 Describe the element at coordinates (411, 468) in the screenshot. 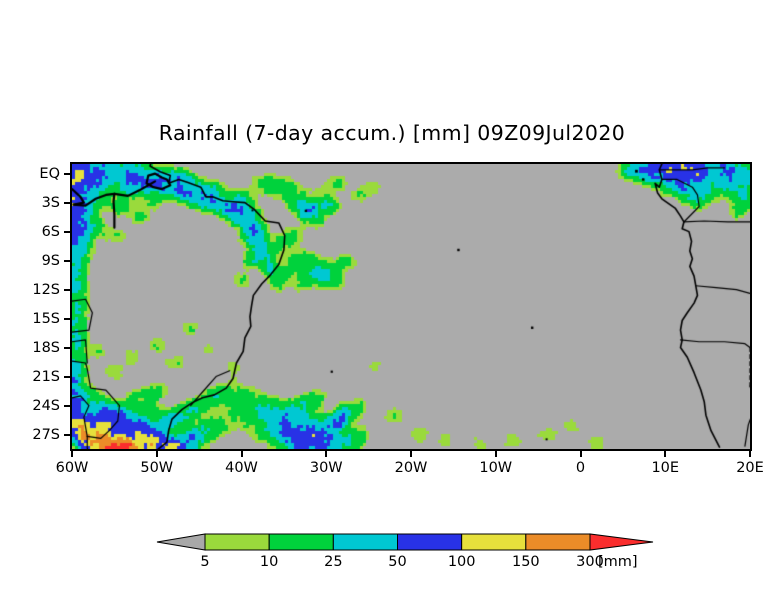

I see `longitude-label-20w: 20W` at that location.